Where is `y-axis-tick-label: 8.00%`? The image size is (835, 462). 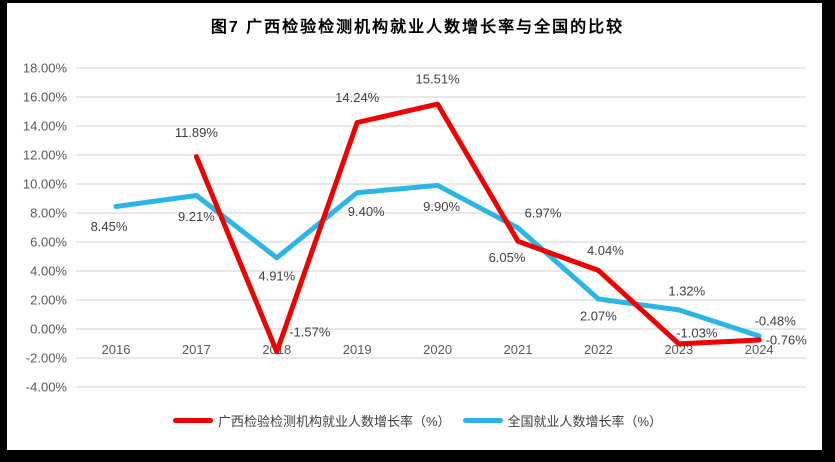
y-axis-tick-label: 8.00% is located at coordinates (48, 213).